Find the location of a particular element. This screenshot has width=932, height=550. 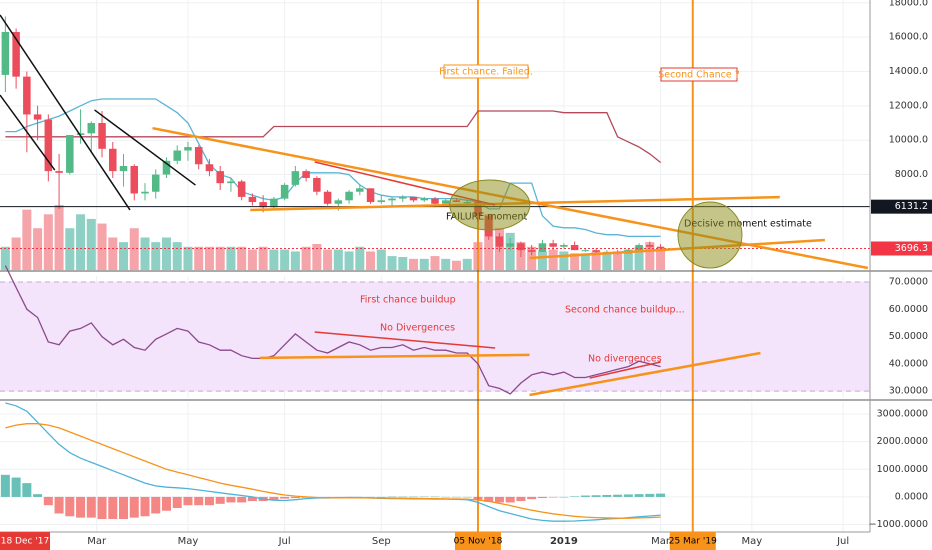

annotation-box is located at coordinates (486, 71).